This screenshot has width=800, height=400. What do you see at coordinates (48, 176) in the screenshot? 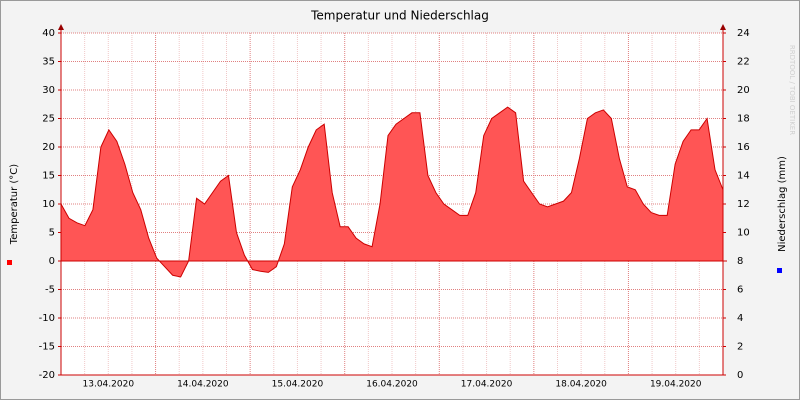
I see `y-tick-label: 15` at bounding box center [48, 176].